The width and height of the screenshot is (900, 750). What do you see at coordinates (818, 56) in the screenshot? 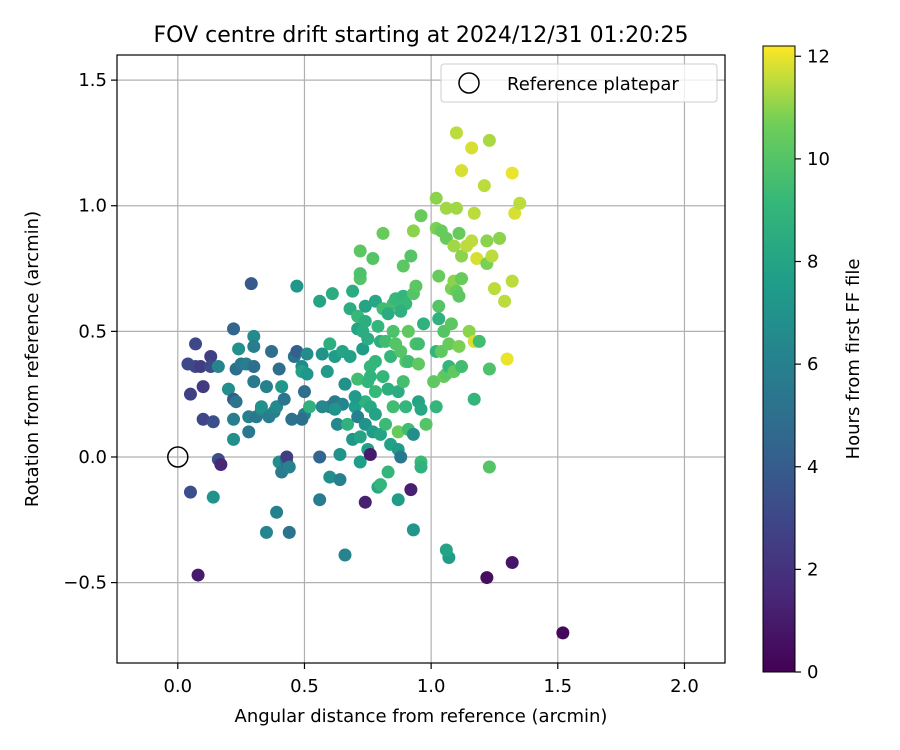
I see `colorbar-tick-label: 12` at bounding box center [818, 56].